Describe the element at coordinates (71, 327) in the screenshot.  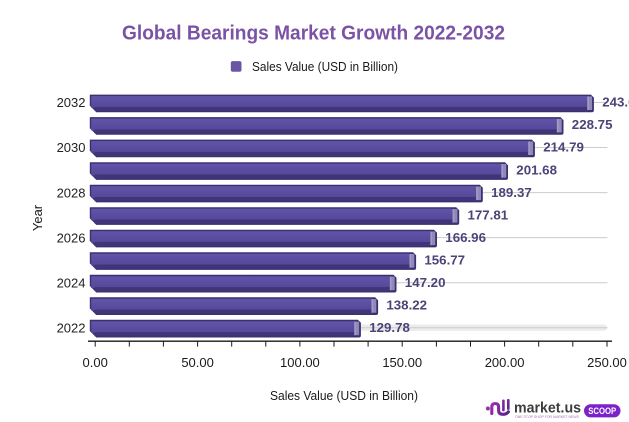
I see `svg-text: 2022` at that location.